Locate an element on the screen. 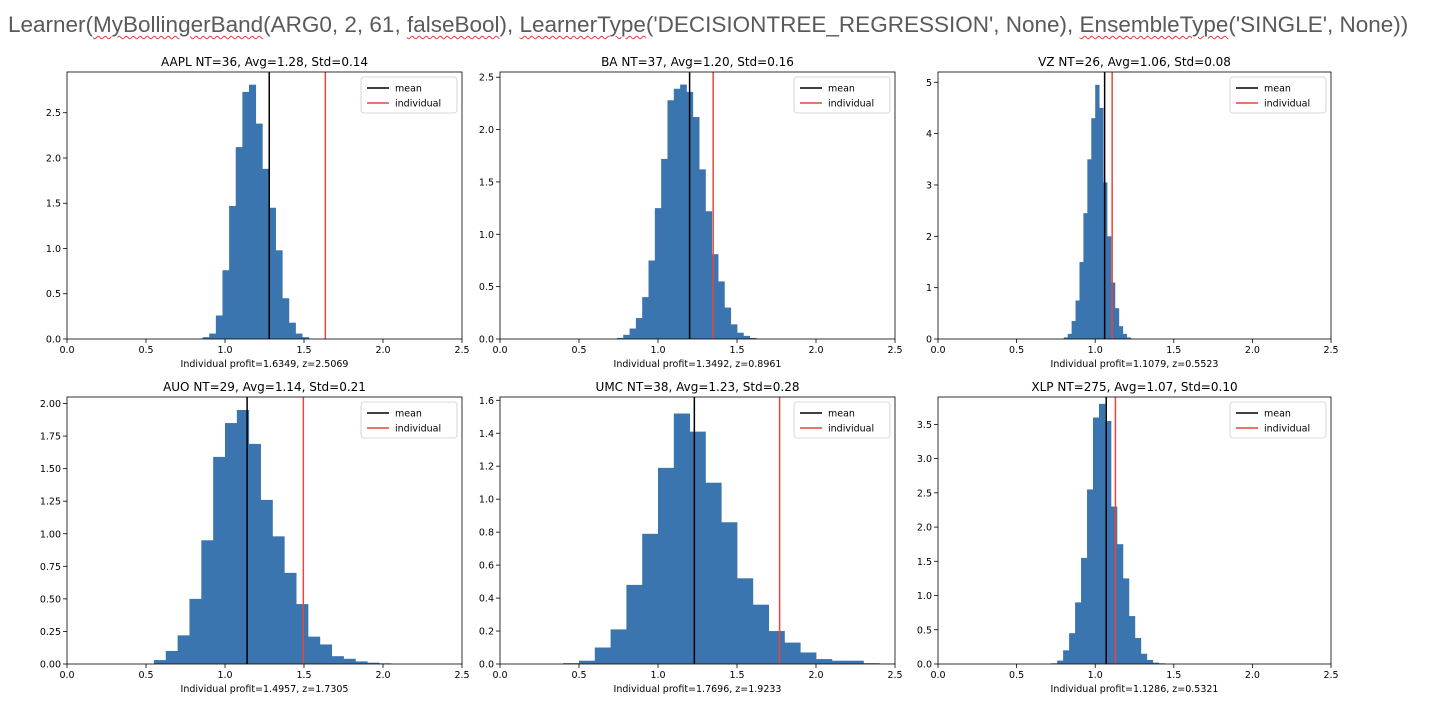  title-text: ('SINGLE', None)) is located at coordinates (1318, 24).